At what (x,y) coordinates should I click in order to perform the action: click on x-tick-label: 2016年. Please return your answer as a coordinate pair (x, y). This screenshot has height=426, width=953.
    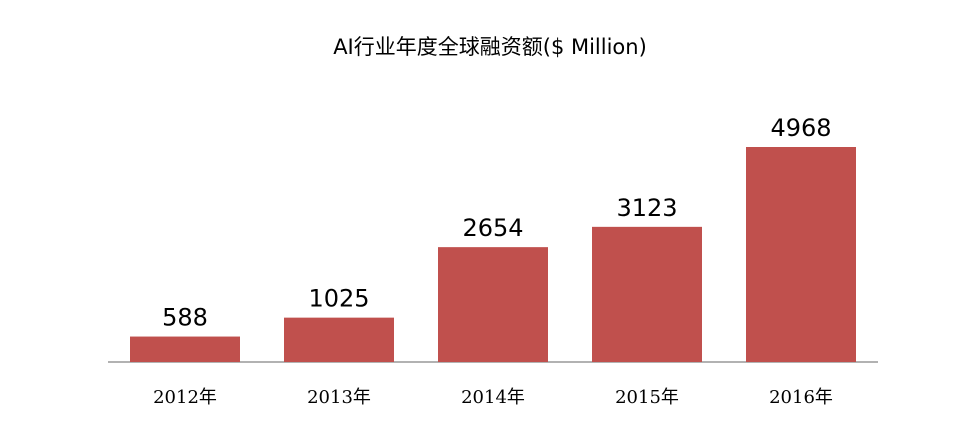
    Looking at the image, I should click on (801, 397).